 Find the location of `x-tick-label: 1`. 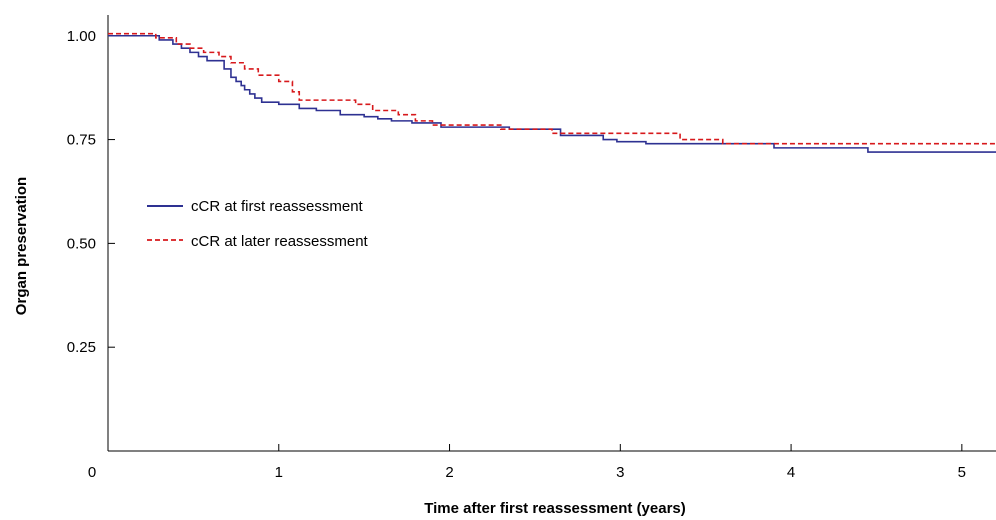

x-tick-label: 1 is located at coordinates (279, 472).